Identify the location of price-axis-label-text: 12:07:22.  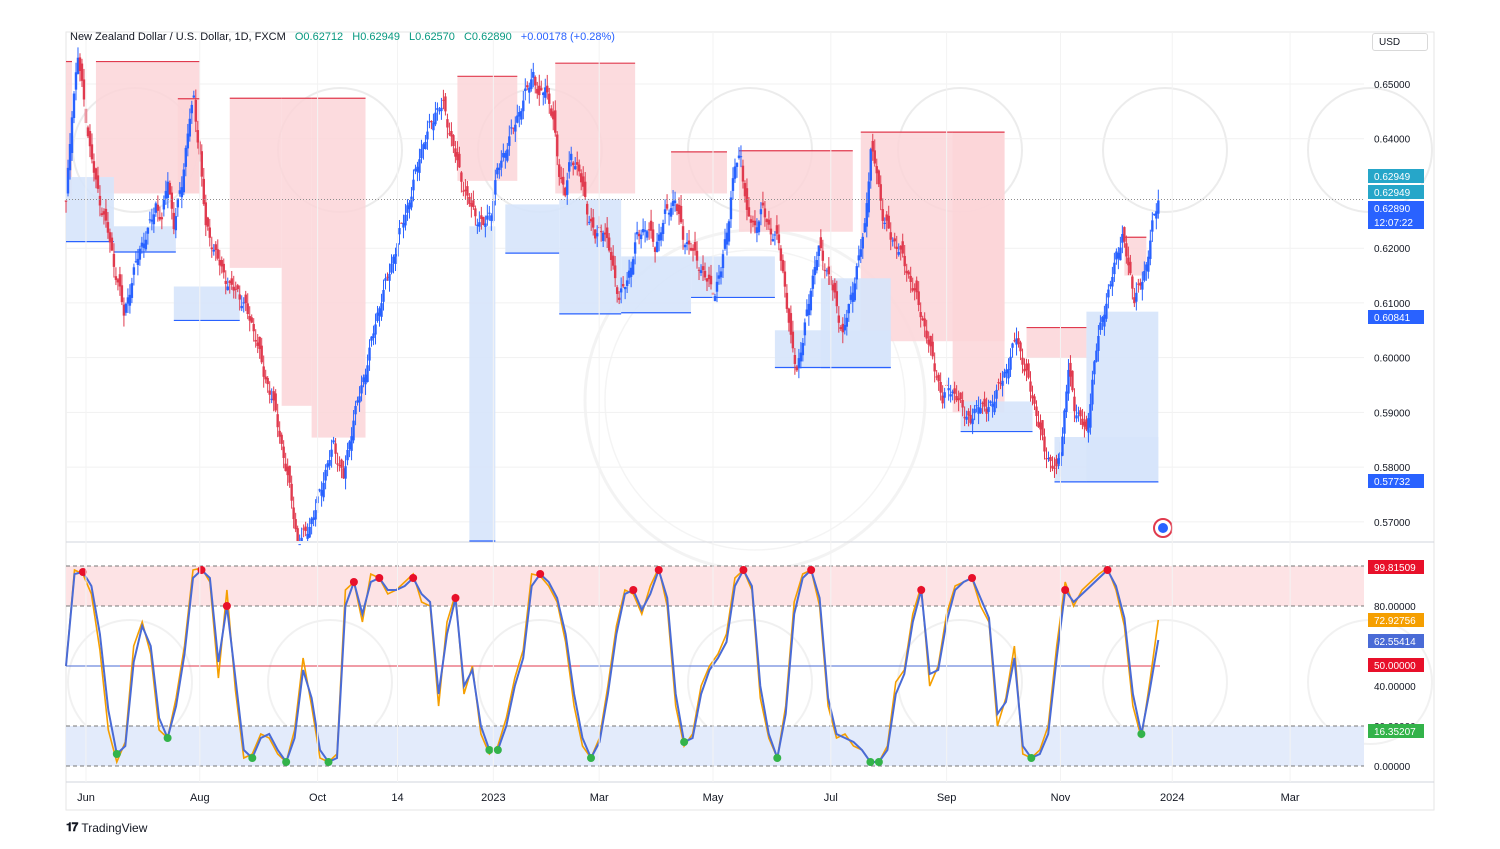
(1393, 223).